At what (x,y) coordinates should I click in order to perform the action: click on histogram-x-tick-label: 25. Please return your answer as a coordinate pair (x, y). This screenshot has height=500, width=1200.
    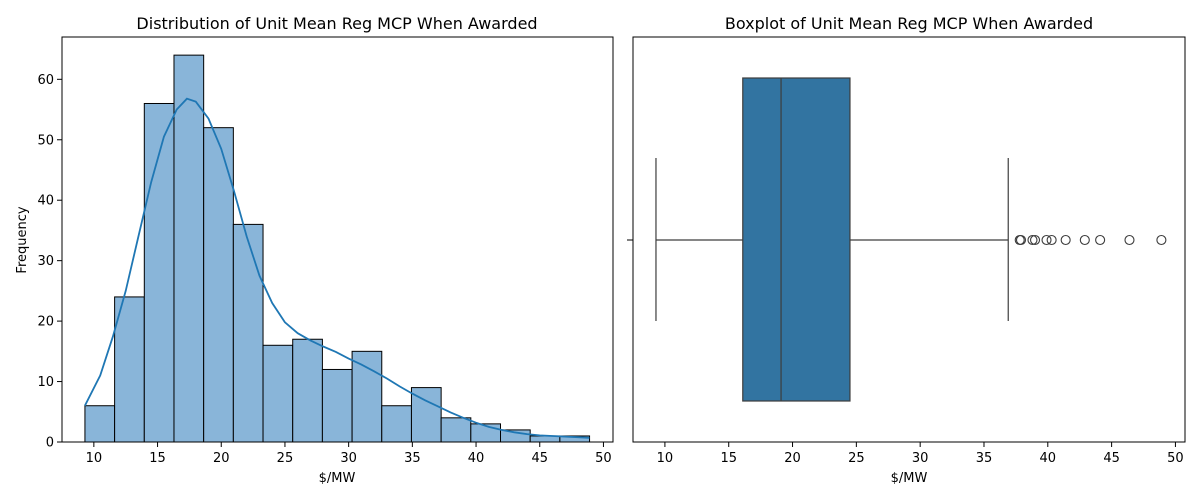
    Looking at the image, I should click on (285, 458).